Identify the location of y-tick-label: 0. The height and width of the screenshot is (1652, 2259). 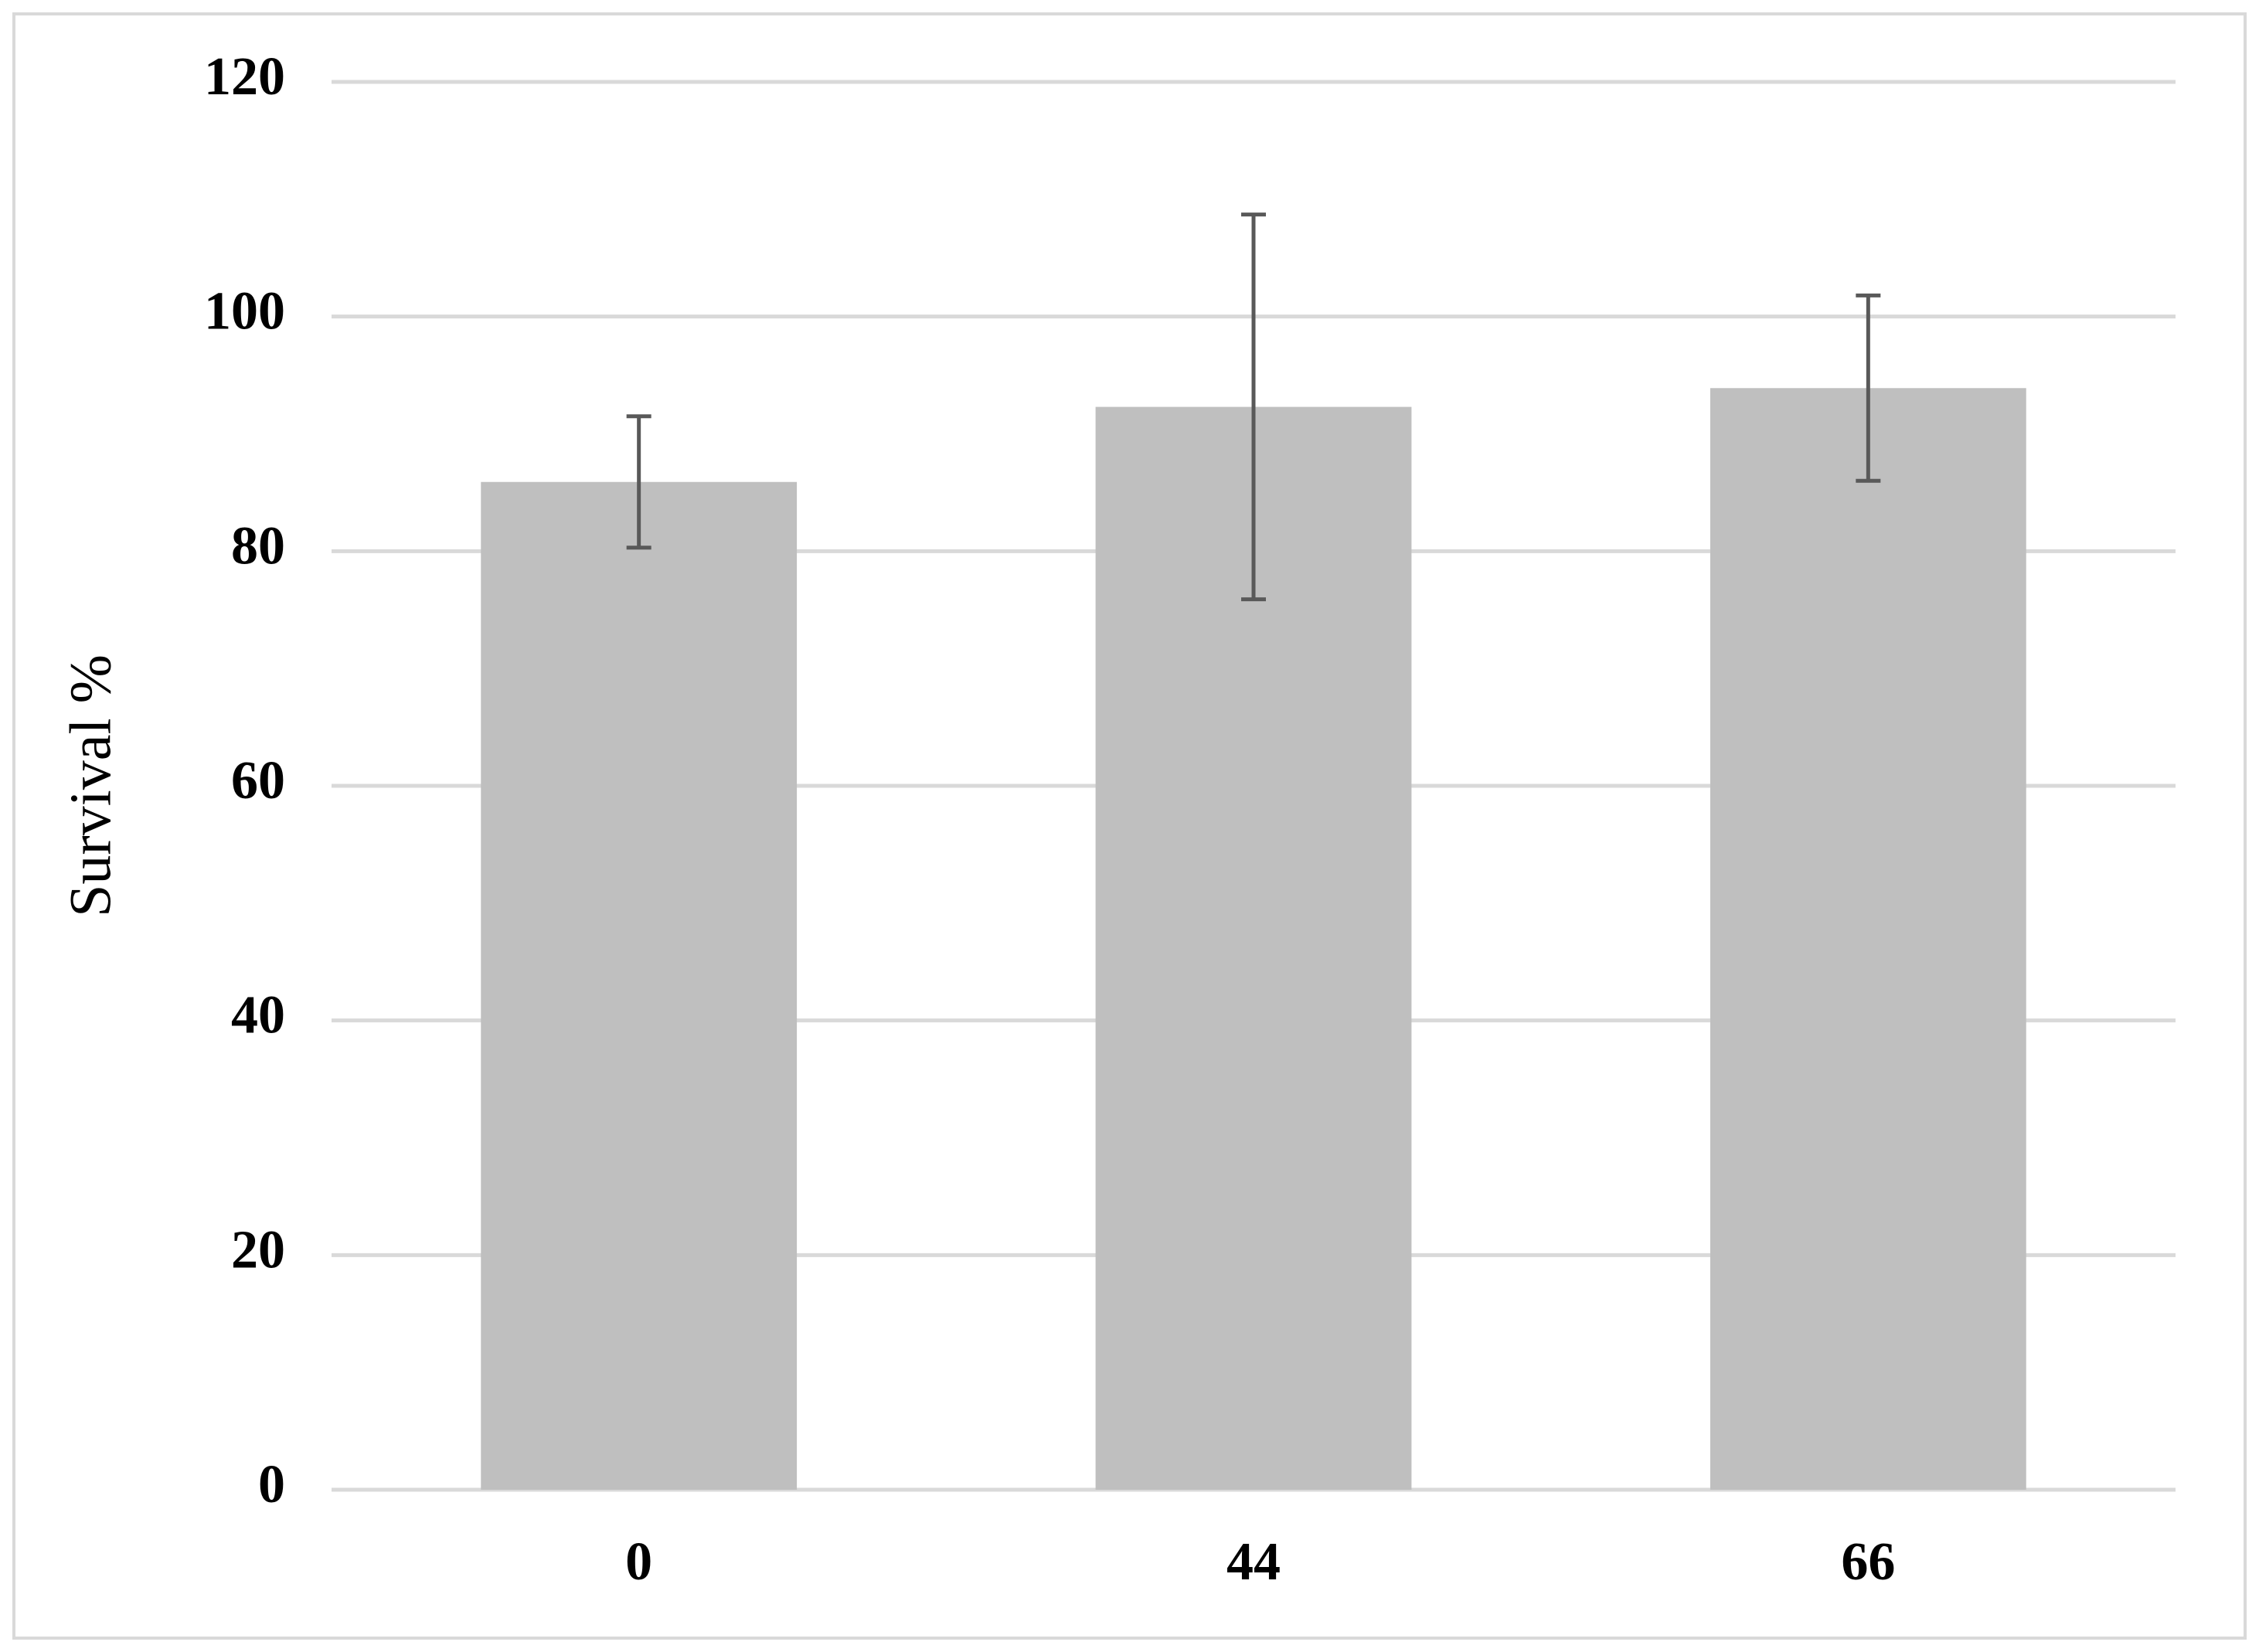
(271, 1484).